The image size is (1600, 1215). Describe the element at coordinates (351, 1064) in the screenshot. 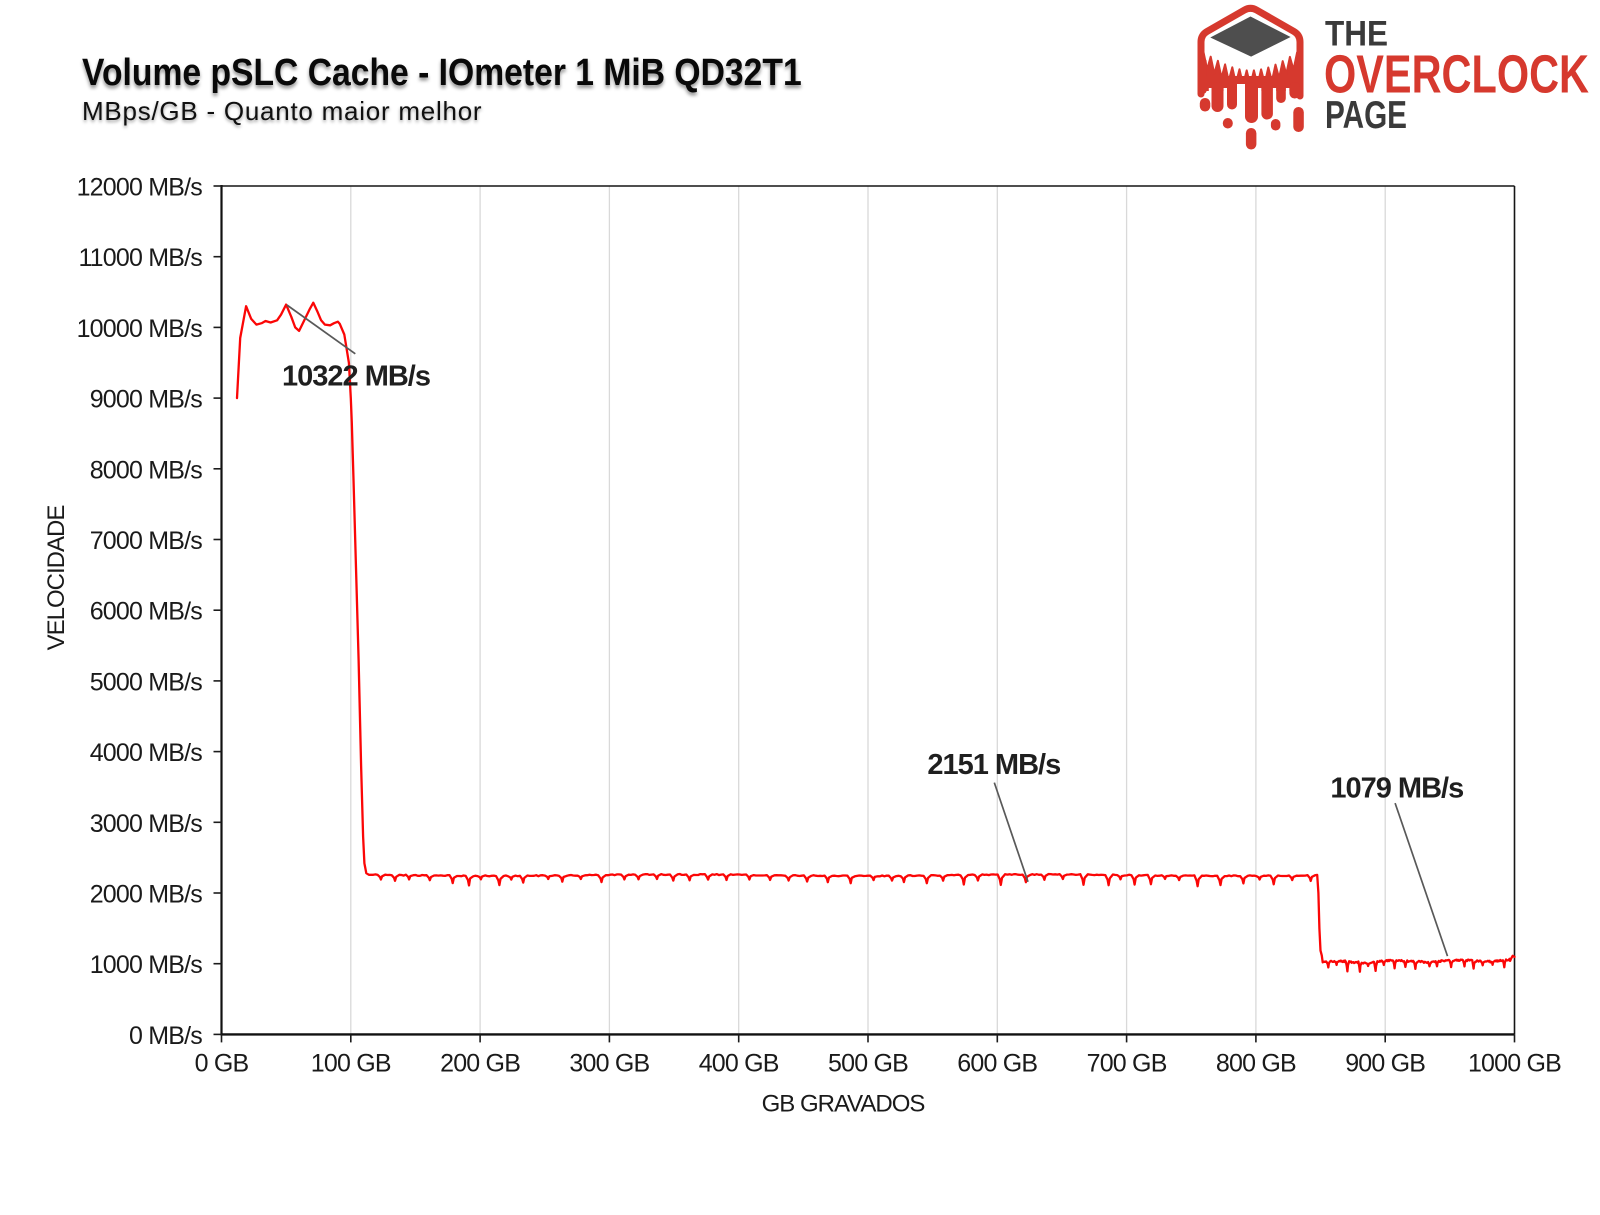

I see `svg-text: 100 GB` at that location.